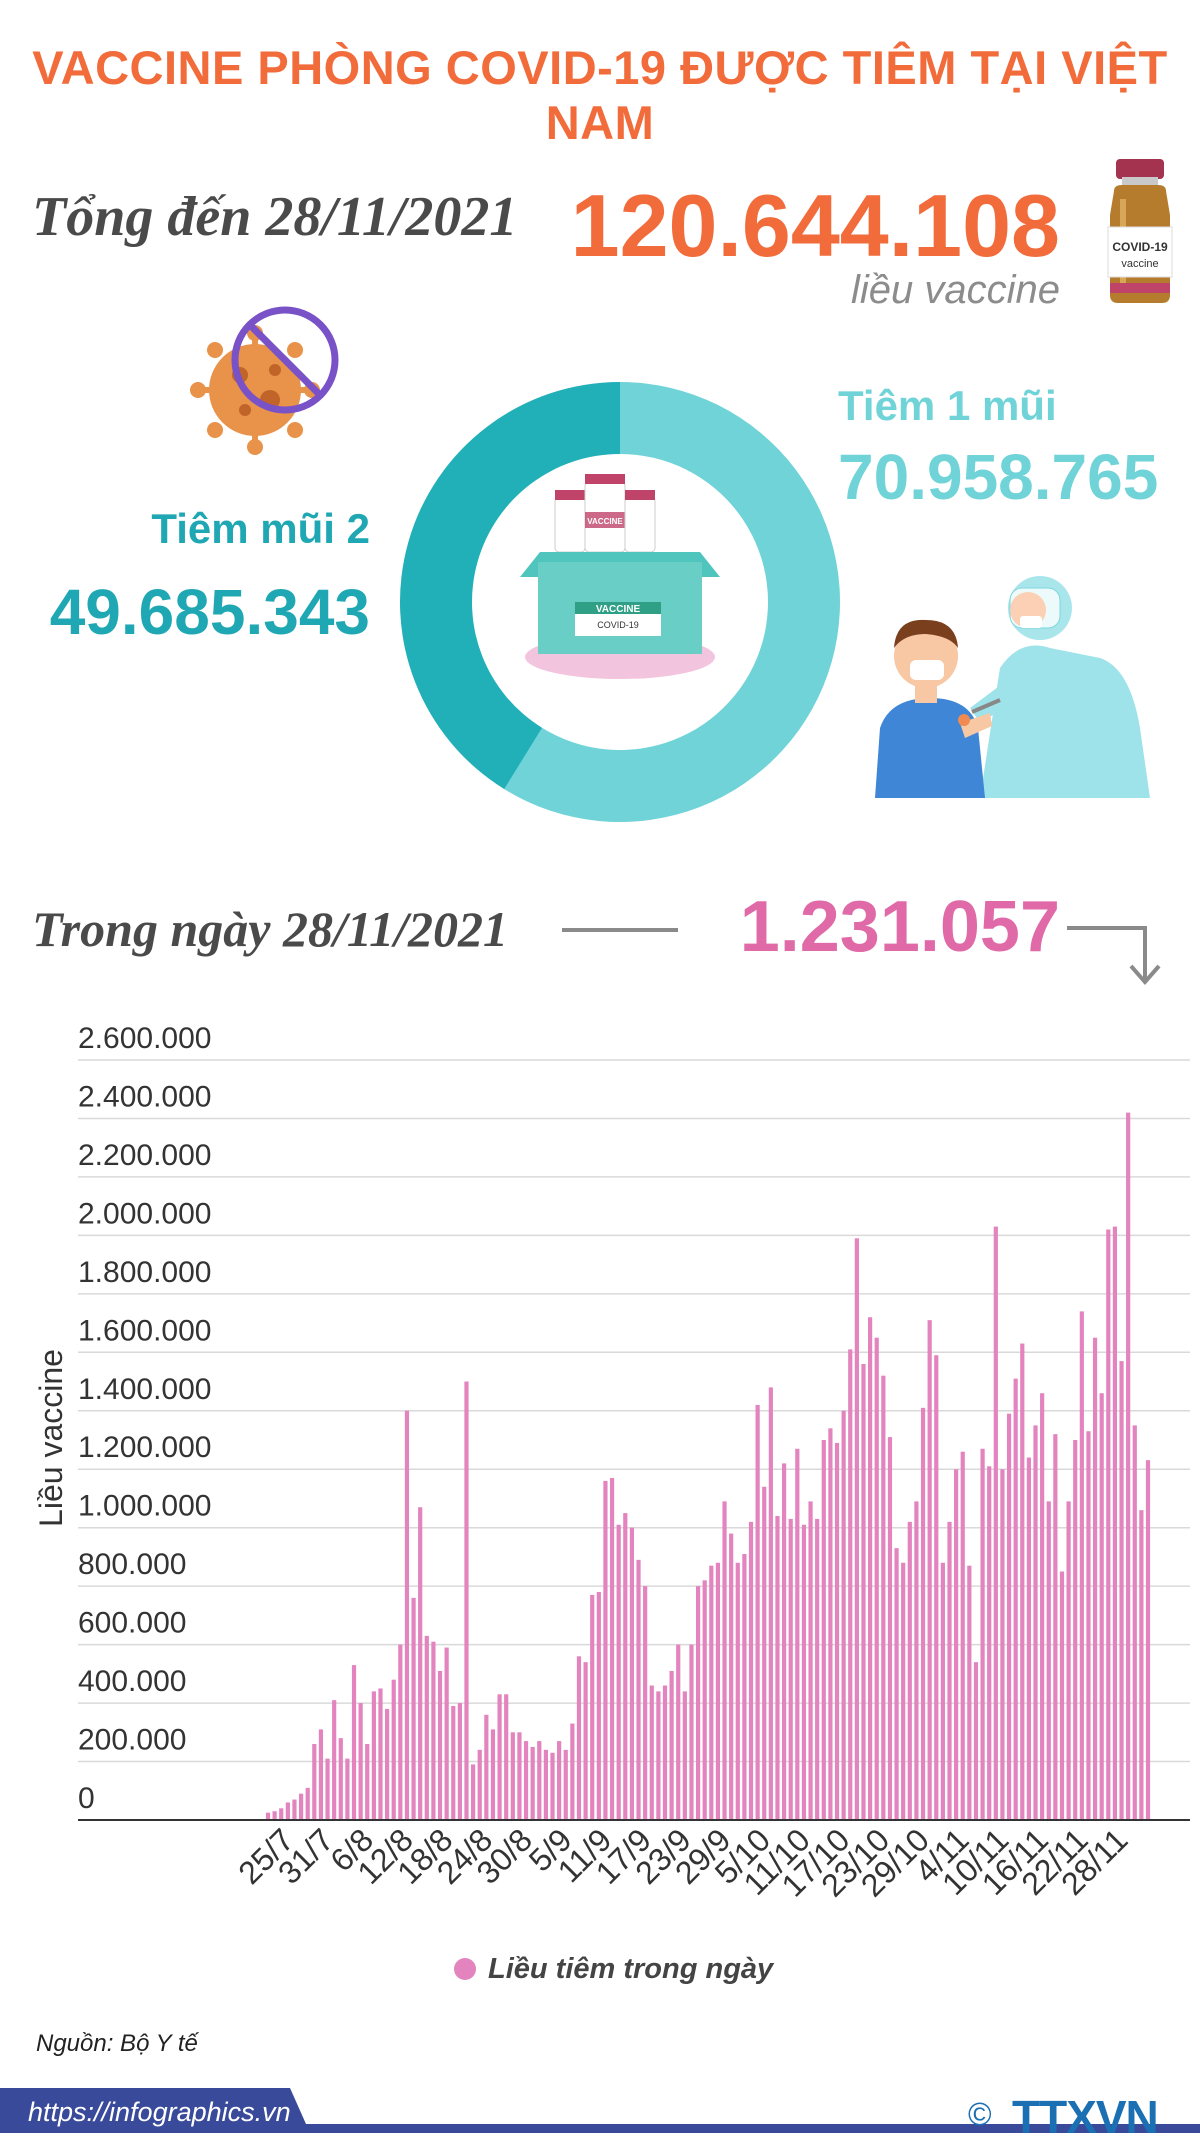 This screenshot has width=1200, height=2144. What do you see at coordinates (620, 576) in the screenshot?
I see `vaccine-box-icon: VACCINE VACCINE COVID-19` at bounding box center [620, 576].